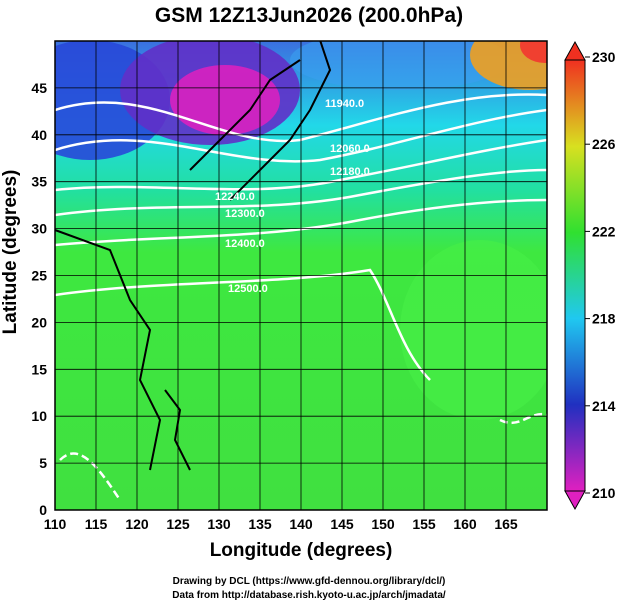 The height and width of the screenshot is (610, 619). I want to click on colorbar-tick-label: 218, so click(604, 319).